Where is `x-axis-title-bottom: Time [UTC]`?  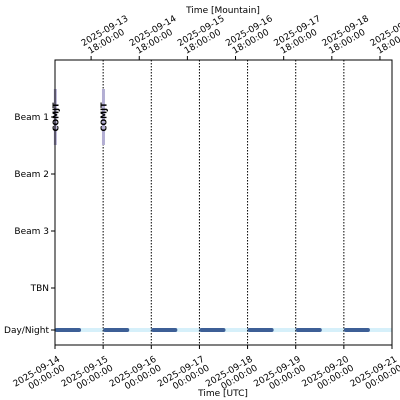 x-axis-title-bottom: Time [UTC] is located at coordinates (222, 394).